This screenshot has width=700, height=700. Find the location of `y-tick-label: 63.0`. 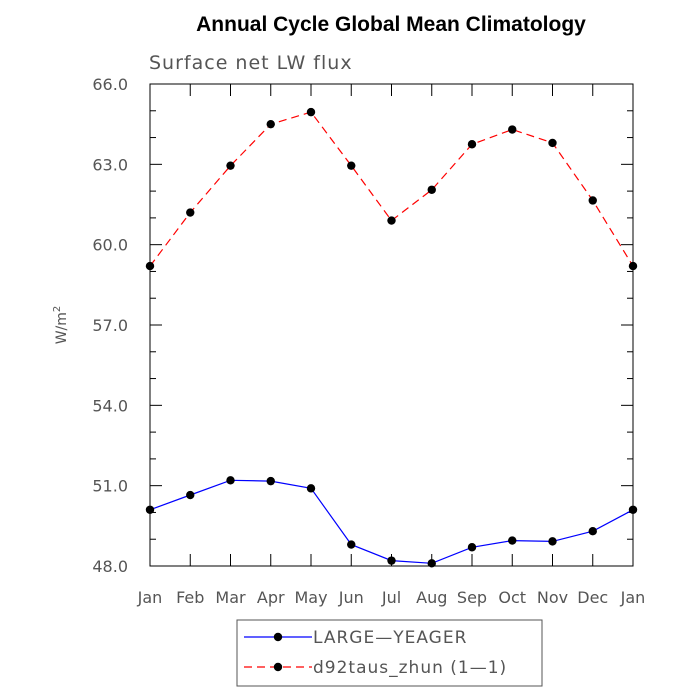

y-tick-label: 63.0 is located at coordinates (110, 164).